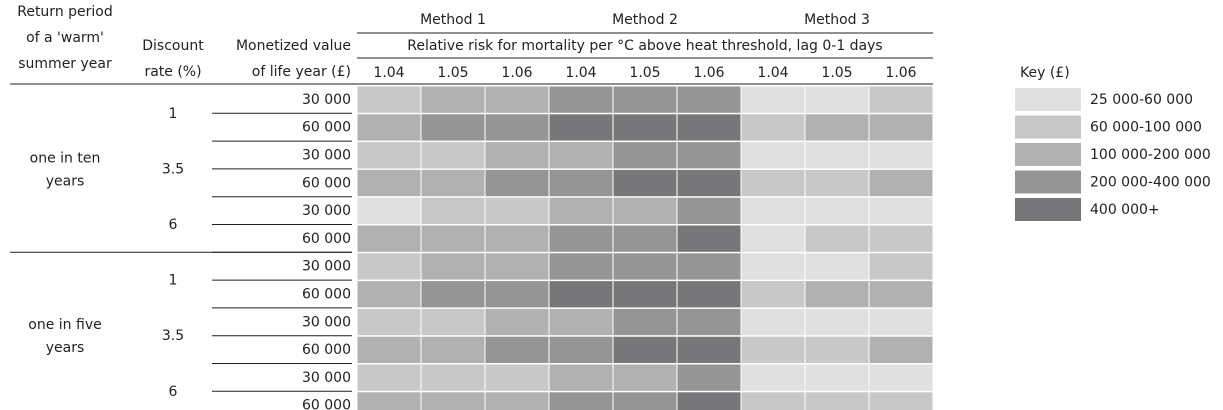 Image resolution: width=1223 pixels, height=410 pixels. I want to click on period-header: Return period, so click(65, 12).